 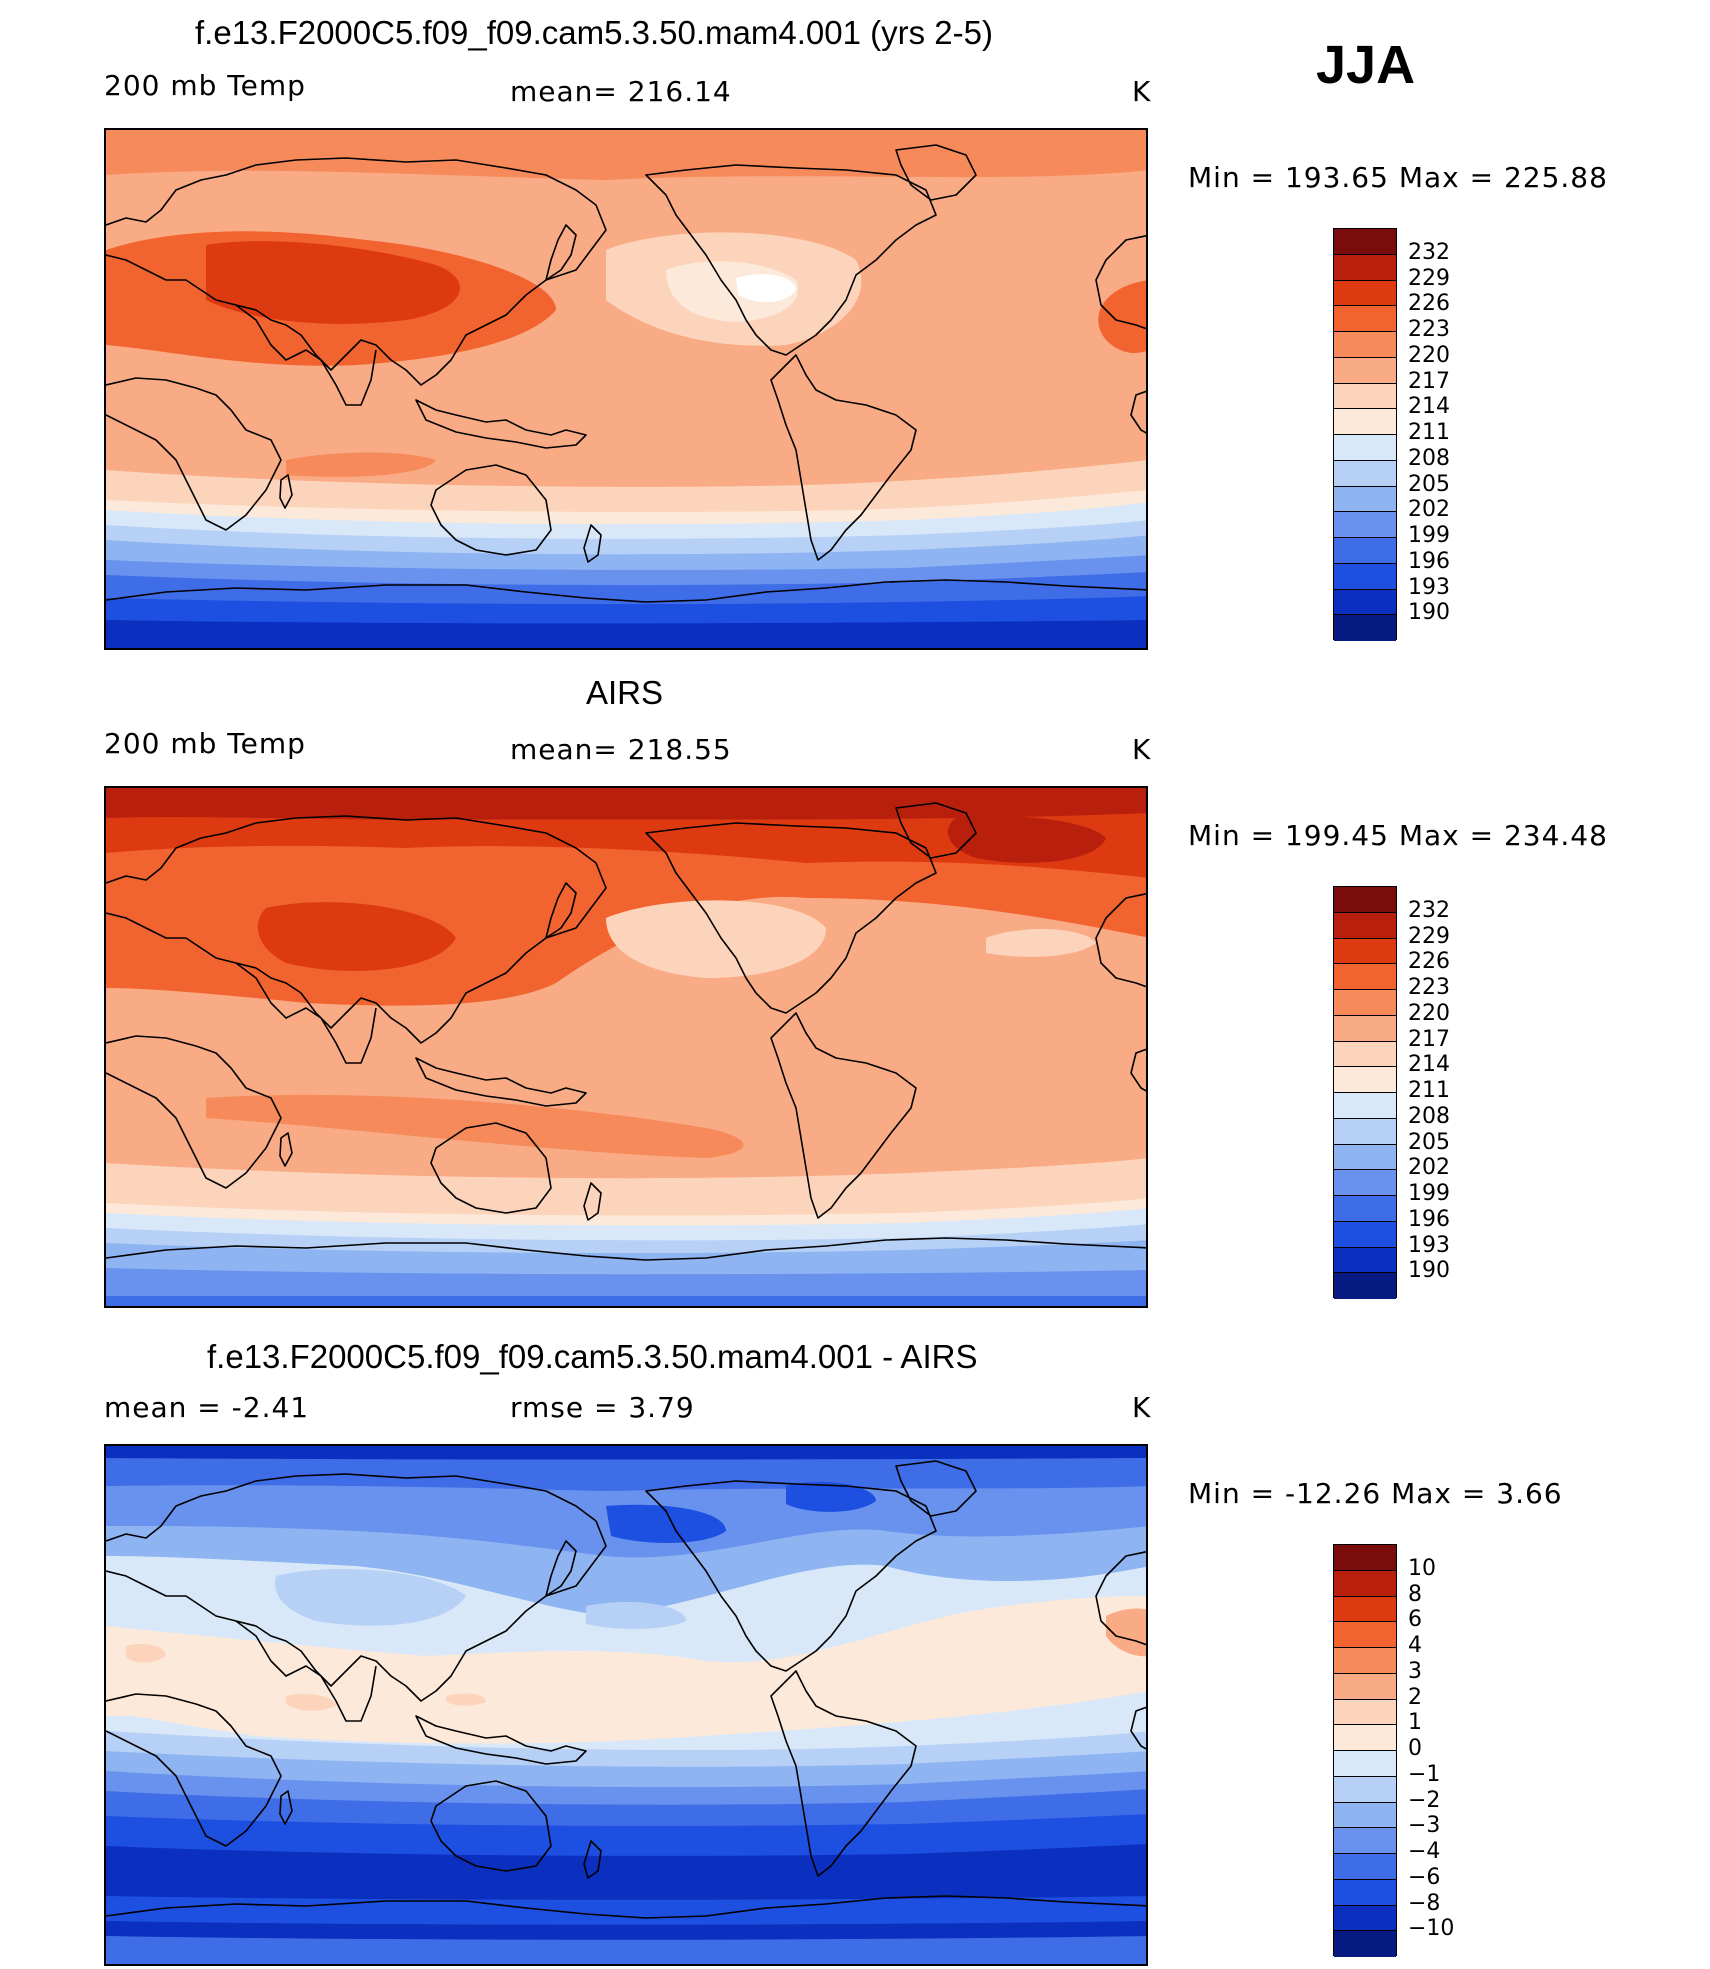 What do you see at coordinates (621, 91) in the screenshot?
I see `panel-1-mean-label: mean= 216.14` at bounding box center [621, 91].